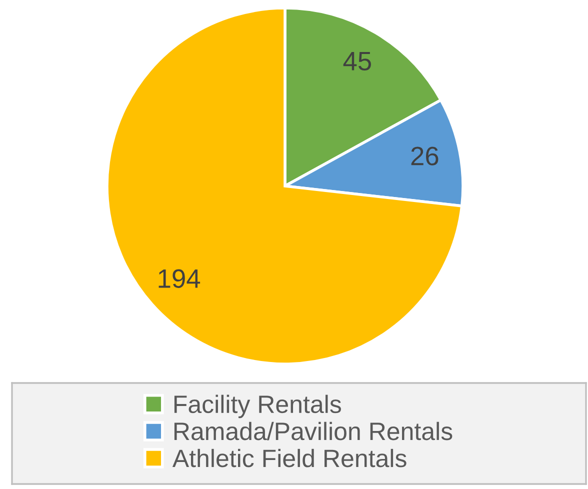  I want to click on data-label: 26, so click(424, 156).